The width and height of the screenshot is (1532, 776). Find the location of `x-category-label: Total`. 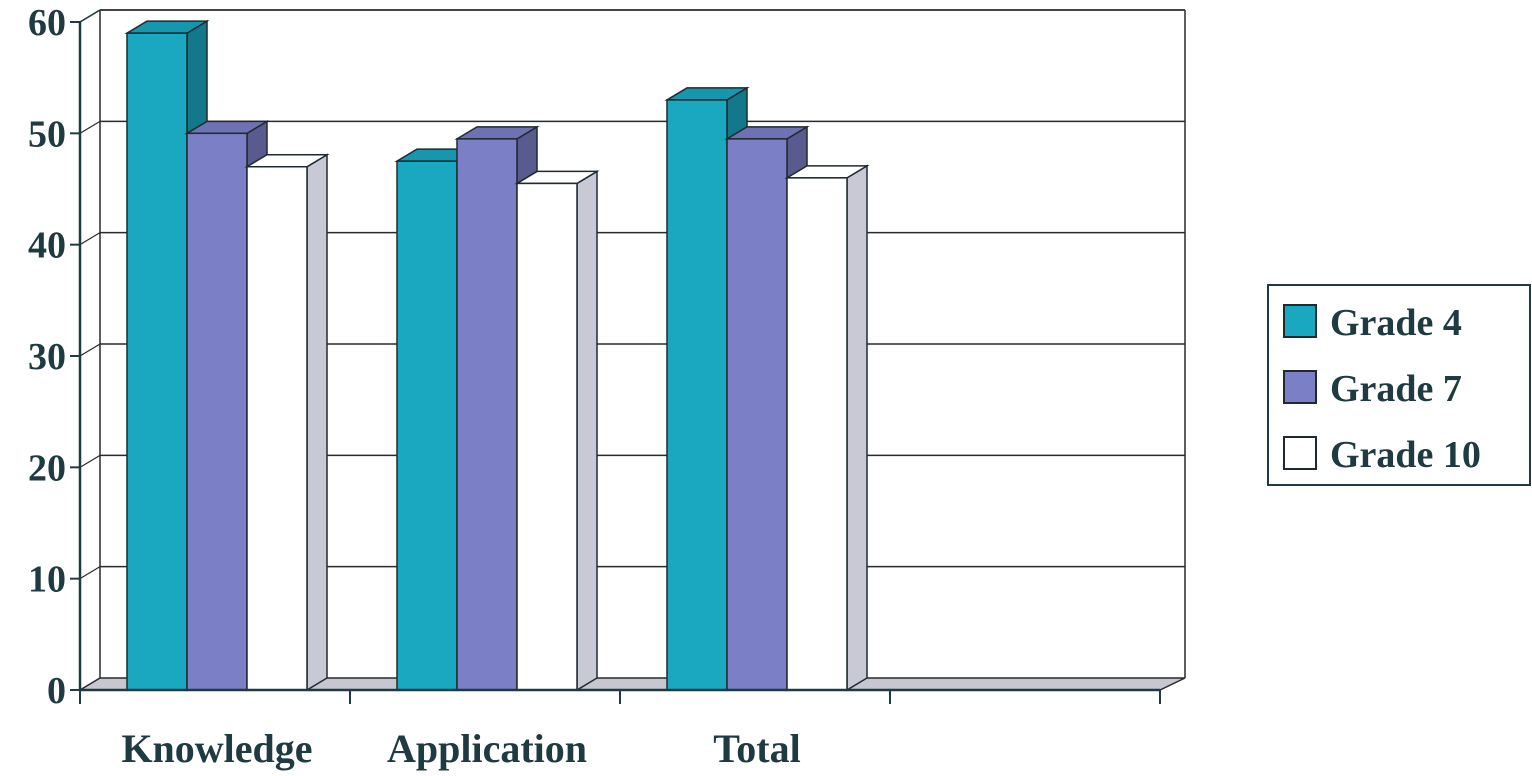

x-category-label: Total is located at coordinates (756, 748).